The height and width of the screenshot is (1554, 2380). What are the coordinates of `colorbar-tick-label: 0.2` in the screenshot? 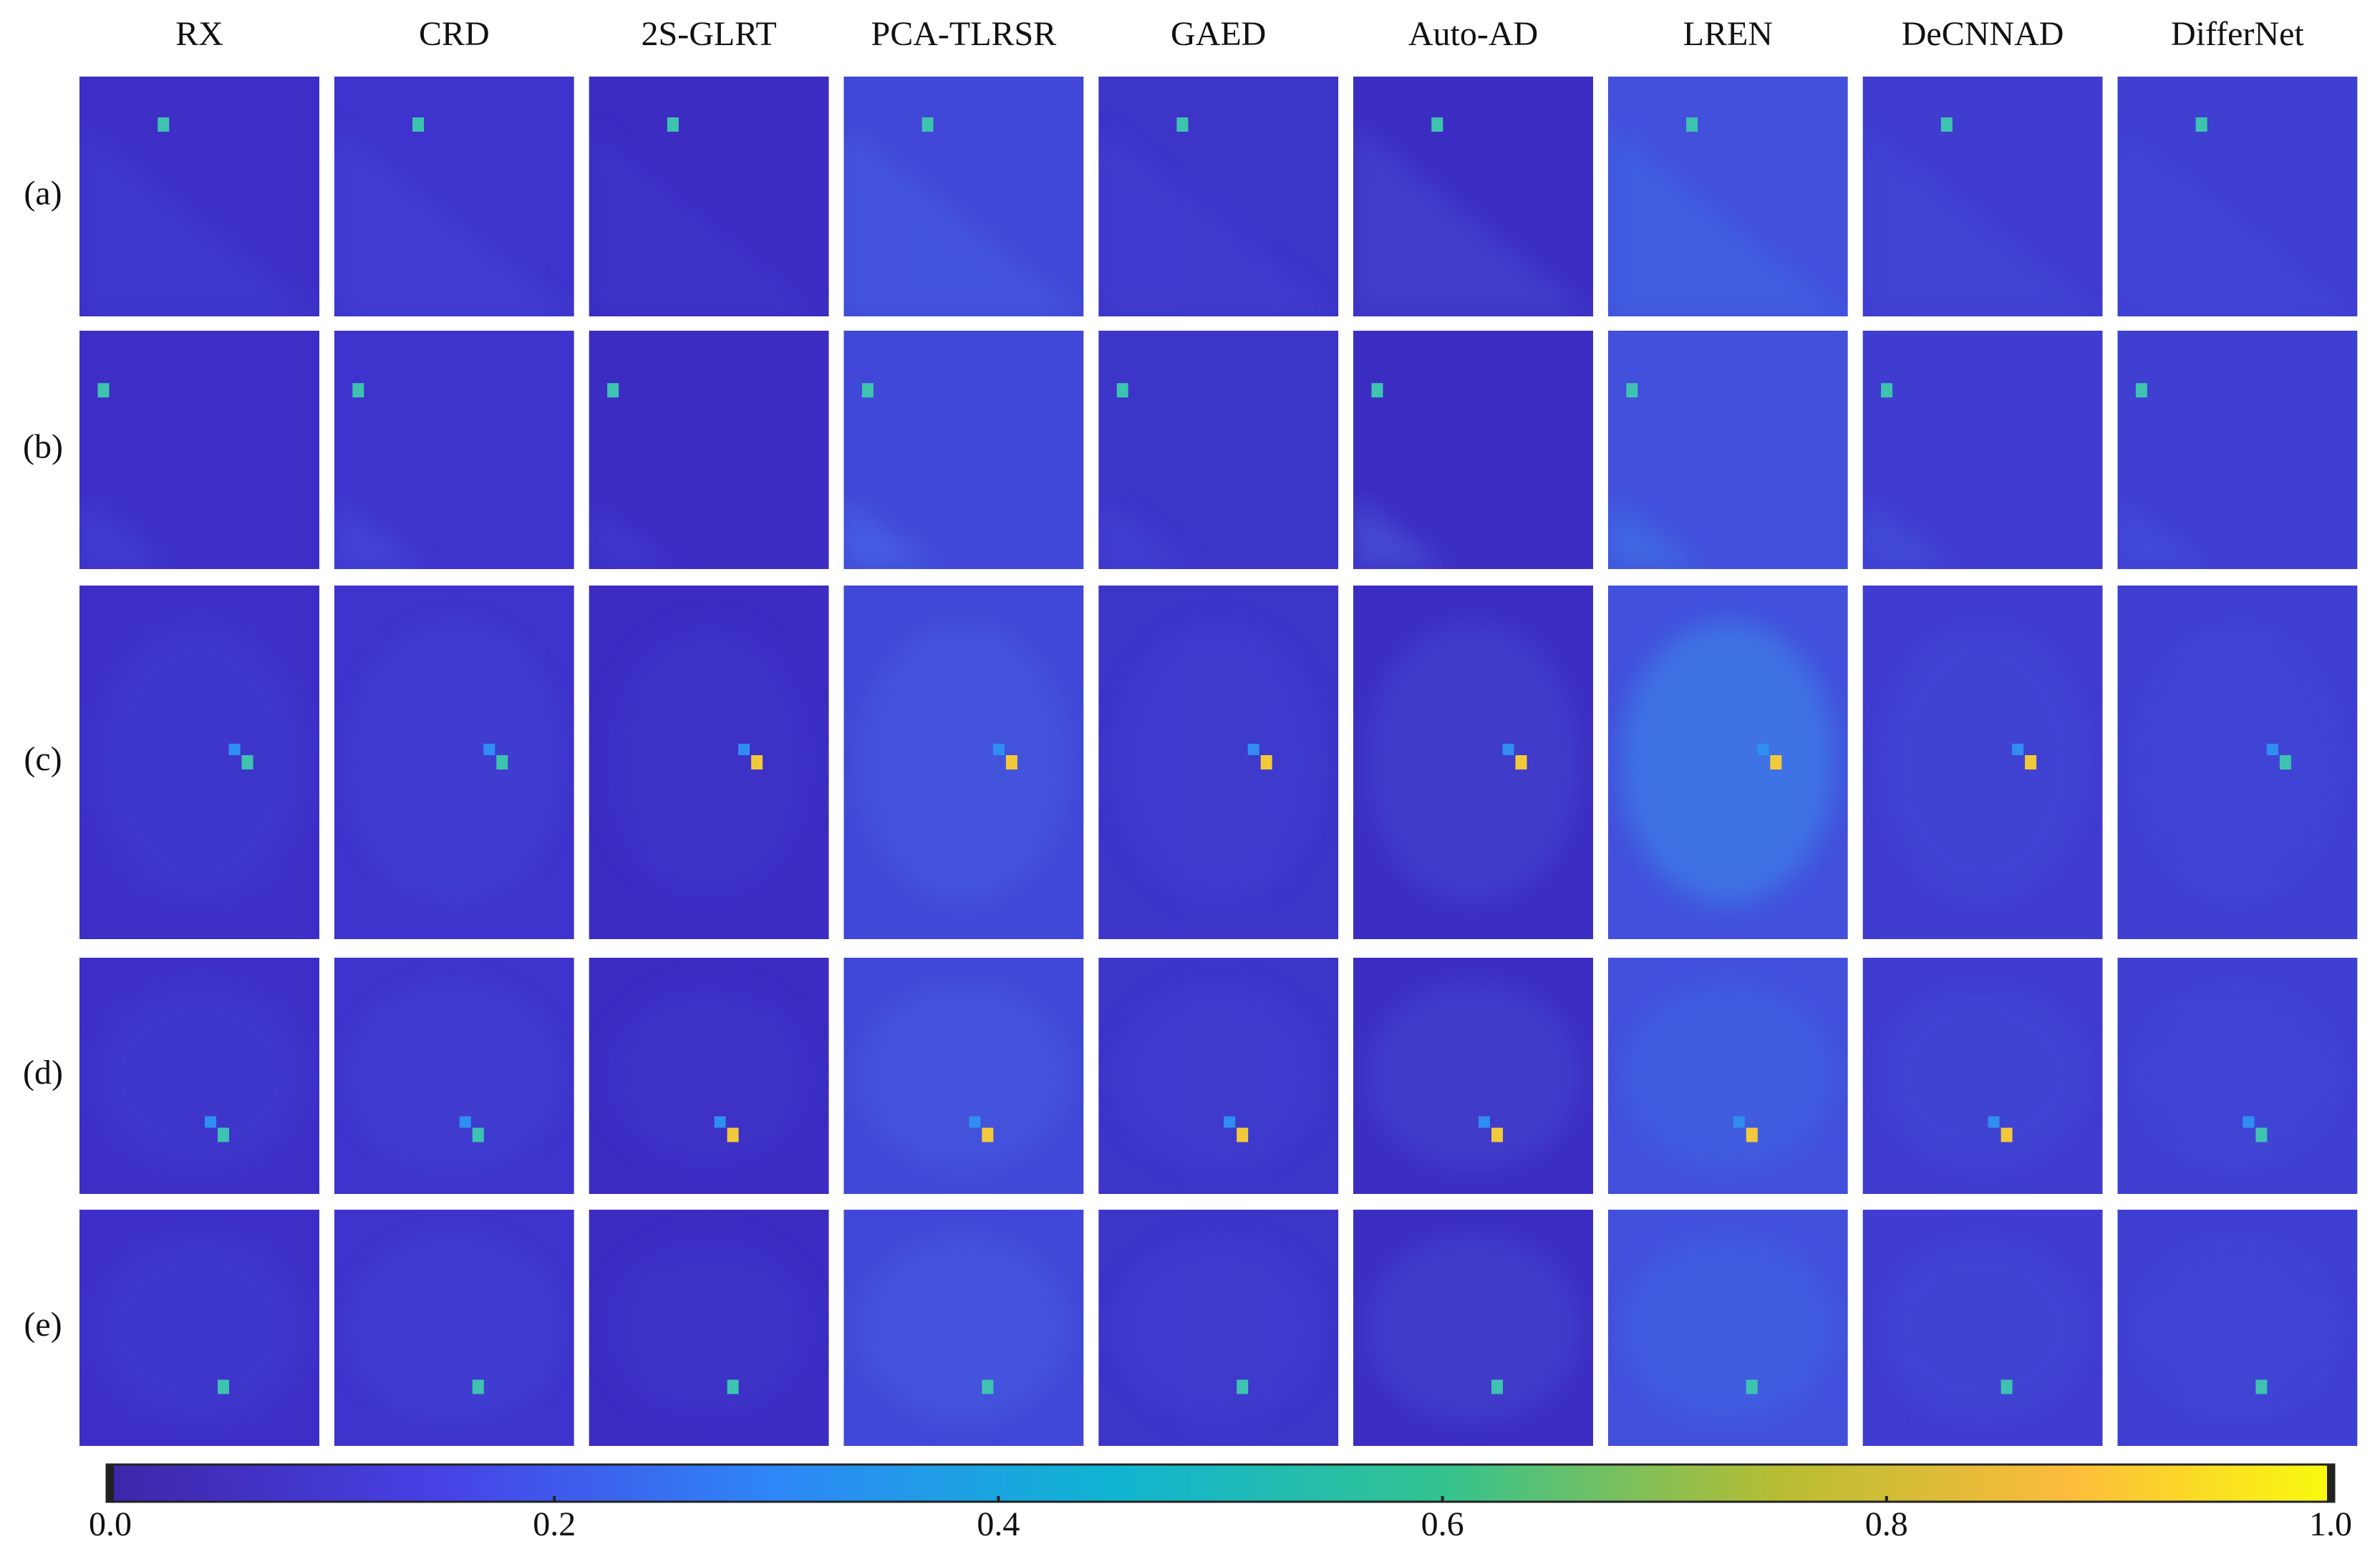 It's located at (554, 1524).